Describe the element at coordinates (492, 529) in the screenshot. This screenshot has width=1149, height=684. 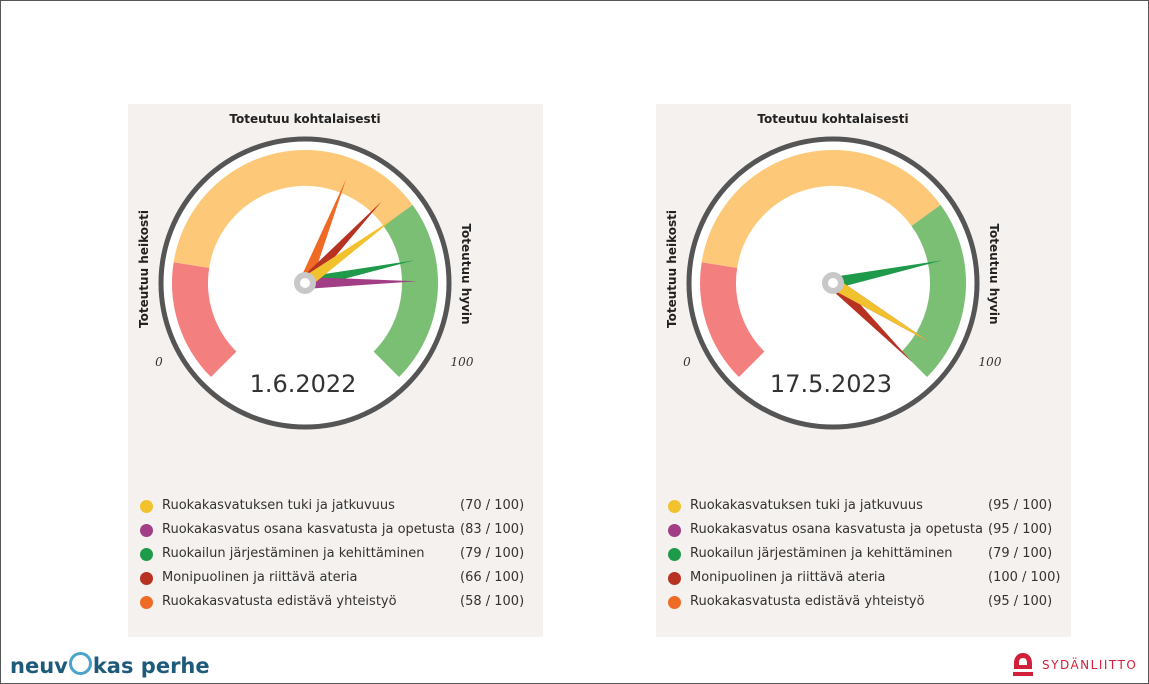
I see `legend-value: (83 / 100)` at that location.